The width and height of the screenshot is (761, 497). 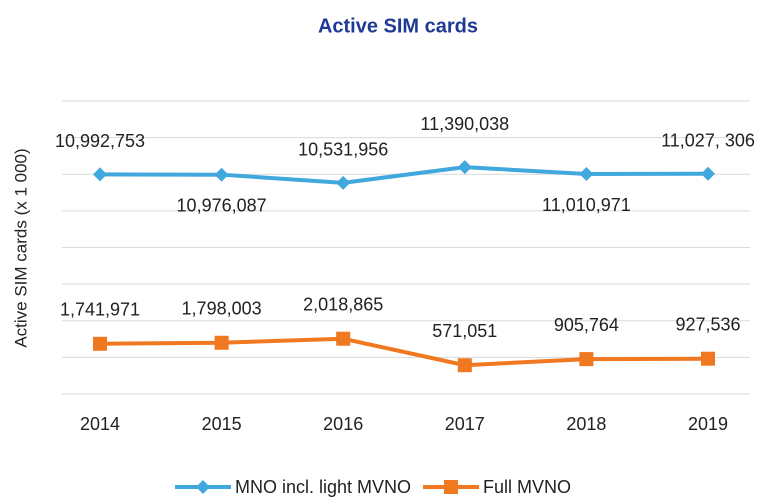 I want to click on chart-title: Active SIM cards, so click(x=398, y=26).